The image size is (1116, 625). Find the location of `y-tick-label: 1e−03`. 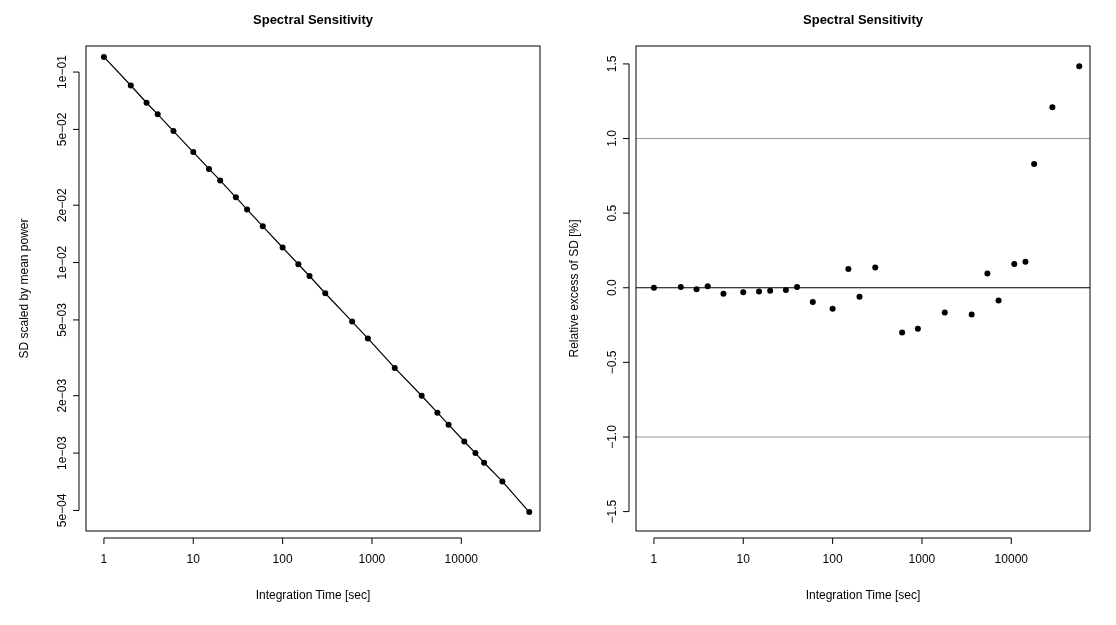

y-tick-label: 1e−03 is located at coordinates (62, 452).